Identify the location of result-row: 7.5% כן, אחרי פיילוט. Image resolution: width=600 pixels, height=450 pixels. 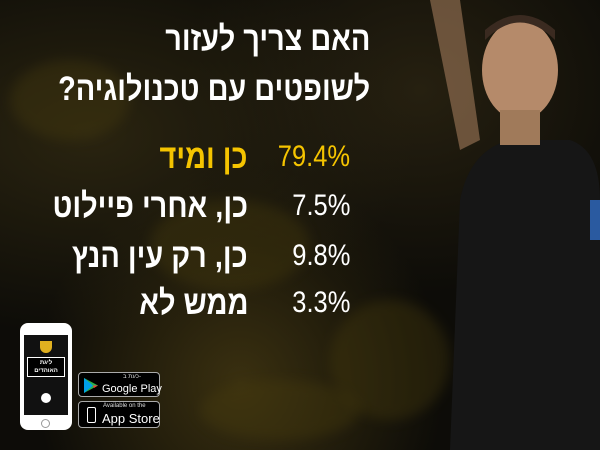
(300, 209).